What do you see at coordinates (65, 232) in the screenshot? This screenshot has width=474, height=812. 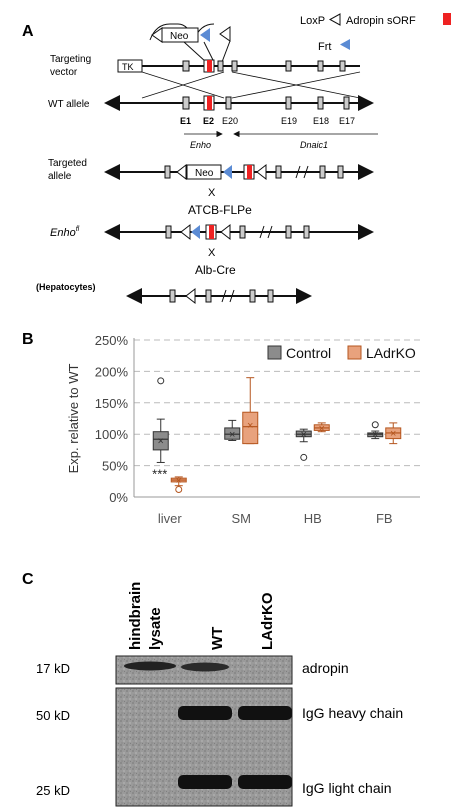 I see `row-label-flox: Enhofl` at bounding box center [65, 232].